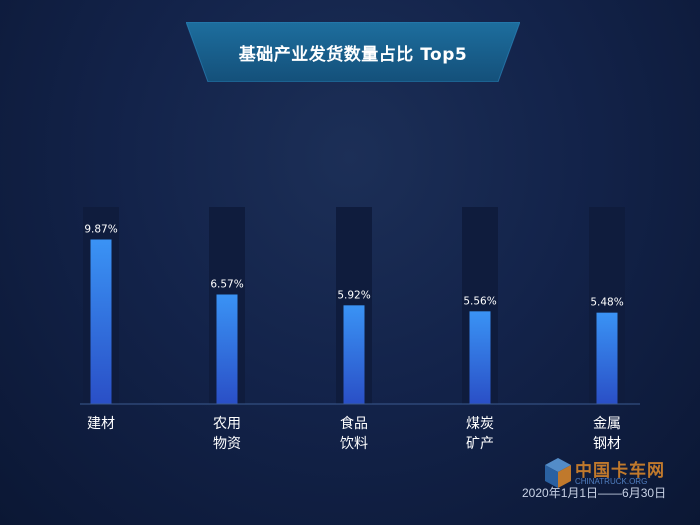 The height and width of the screenshot is (525, 700). I want to click on title-banner: 基础产业发货数量占比 Top5, so click(353, 52).